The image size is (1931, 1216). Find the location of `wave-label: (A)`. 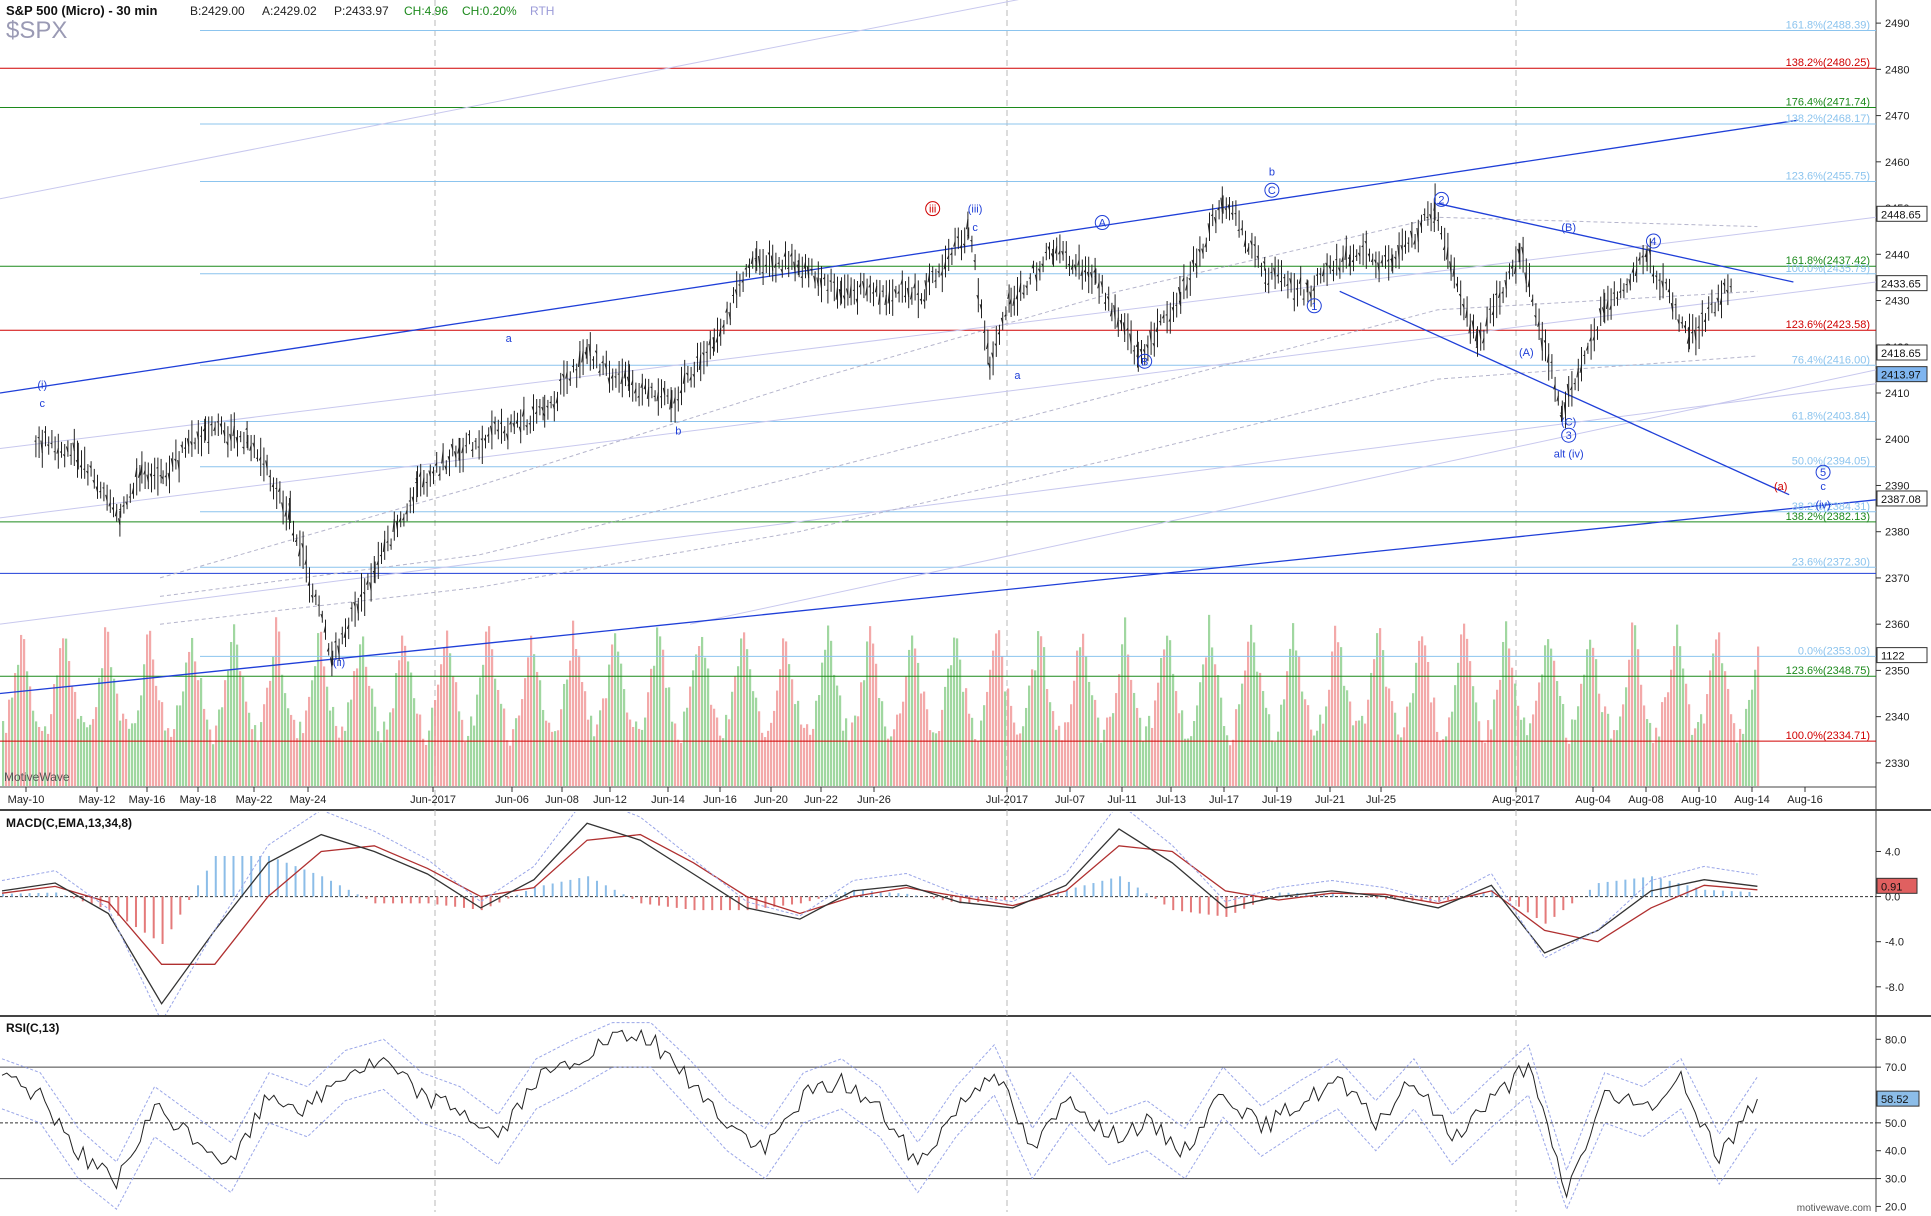

wave-label: (A) is located at coordinates (1526, 353).